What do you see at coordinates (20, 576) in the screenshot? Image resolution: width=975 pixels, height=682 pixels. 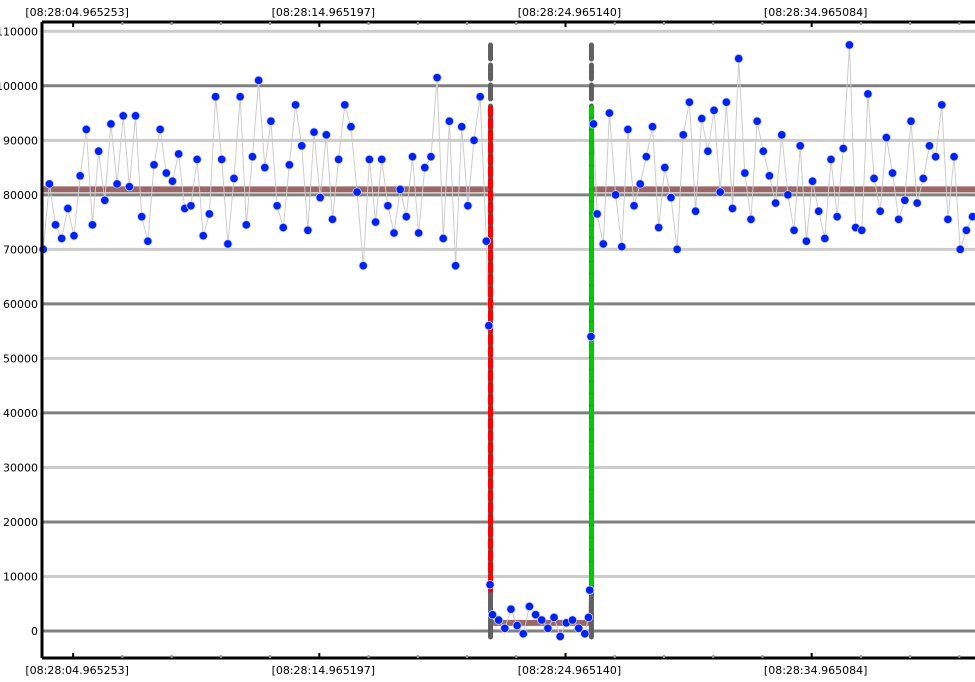 I see `y-tick-label: 10000` at bounding box center [20, 576].